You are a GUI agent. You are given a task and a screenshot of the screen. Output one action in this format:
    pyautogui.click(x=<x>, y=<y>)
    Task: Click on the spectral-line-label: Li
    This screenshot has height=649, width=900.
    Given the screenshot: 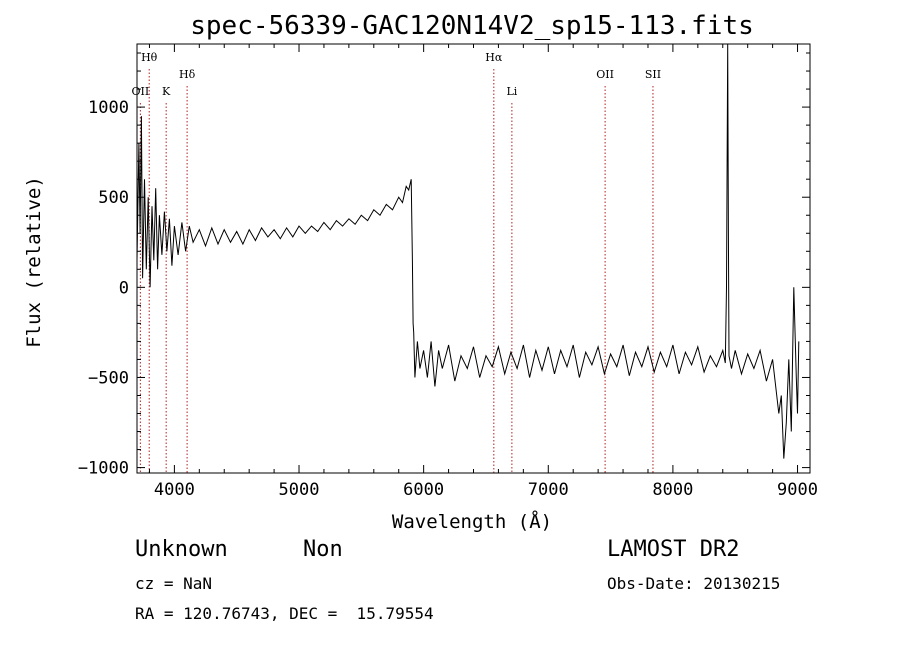 What is the action you would take?
    pyautogui.click(x=511, y=91)
    